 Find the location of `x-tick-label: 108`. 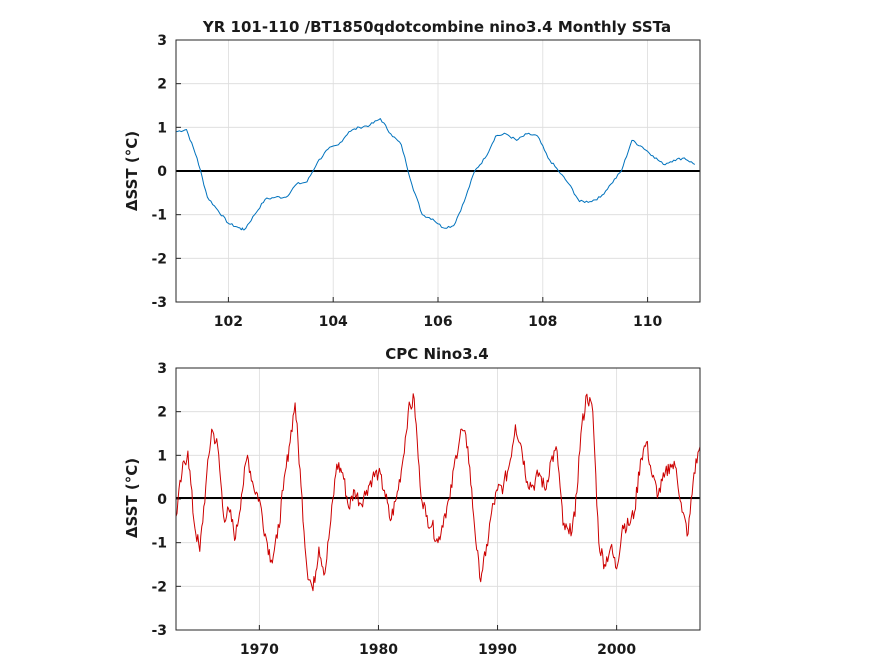

x-tick-label: 108 is located at coordinates (542, 322).